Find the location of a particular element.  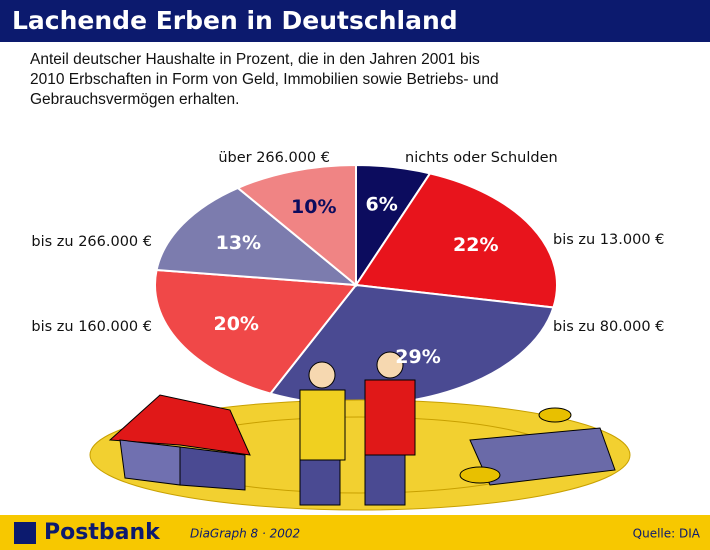

logo is located at coordinates (25, 533).